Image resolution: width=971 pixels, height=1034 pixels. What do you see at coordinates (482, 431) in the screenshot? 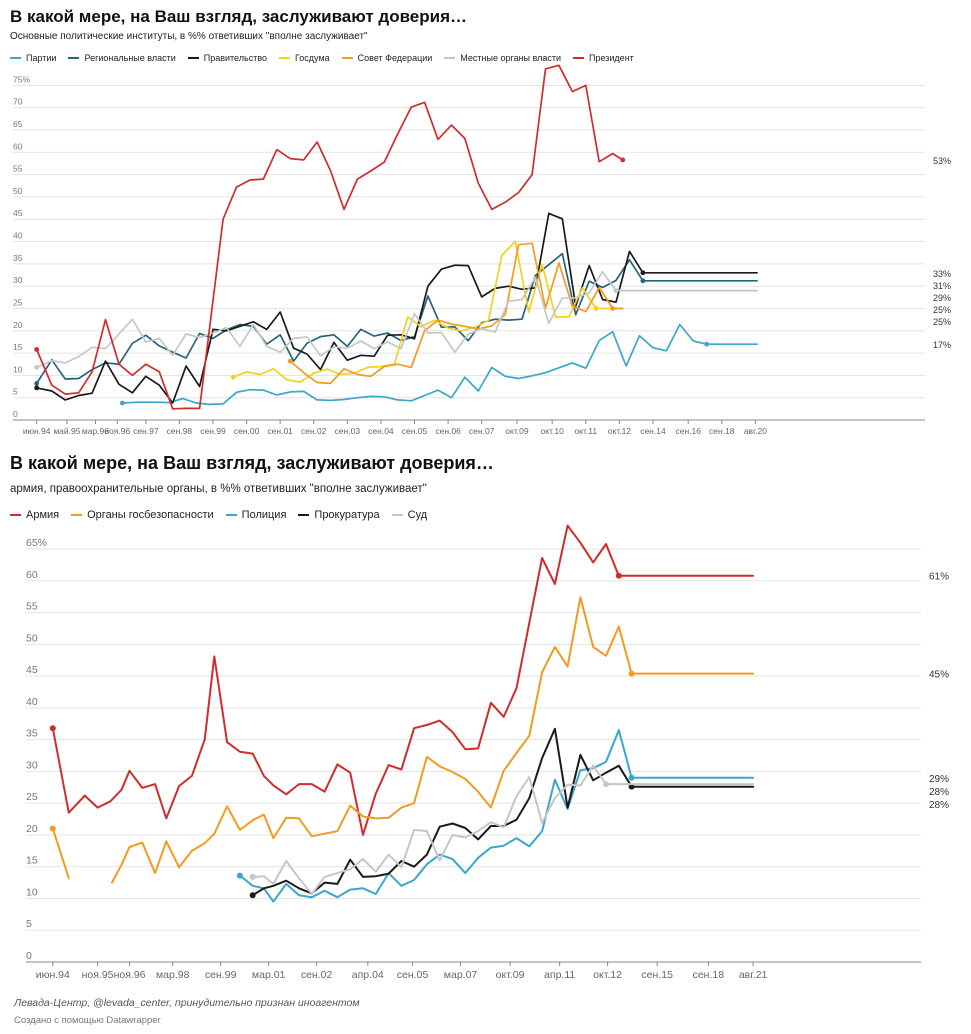
I see `x-tick-label: сен.07` at bounding box center [482, 431].